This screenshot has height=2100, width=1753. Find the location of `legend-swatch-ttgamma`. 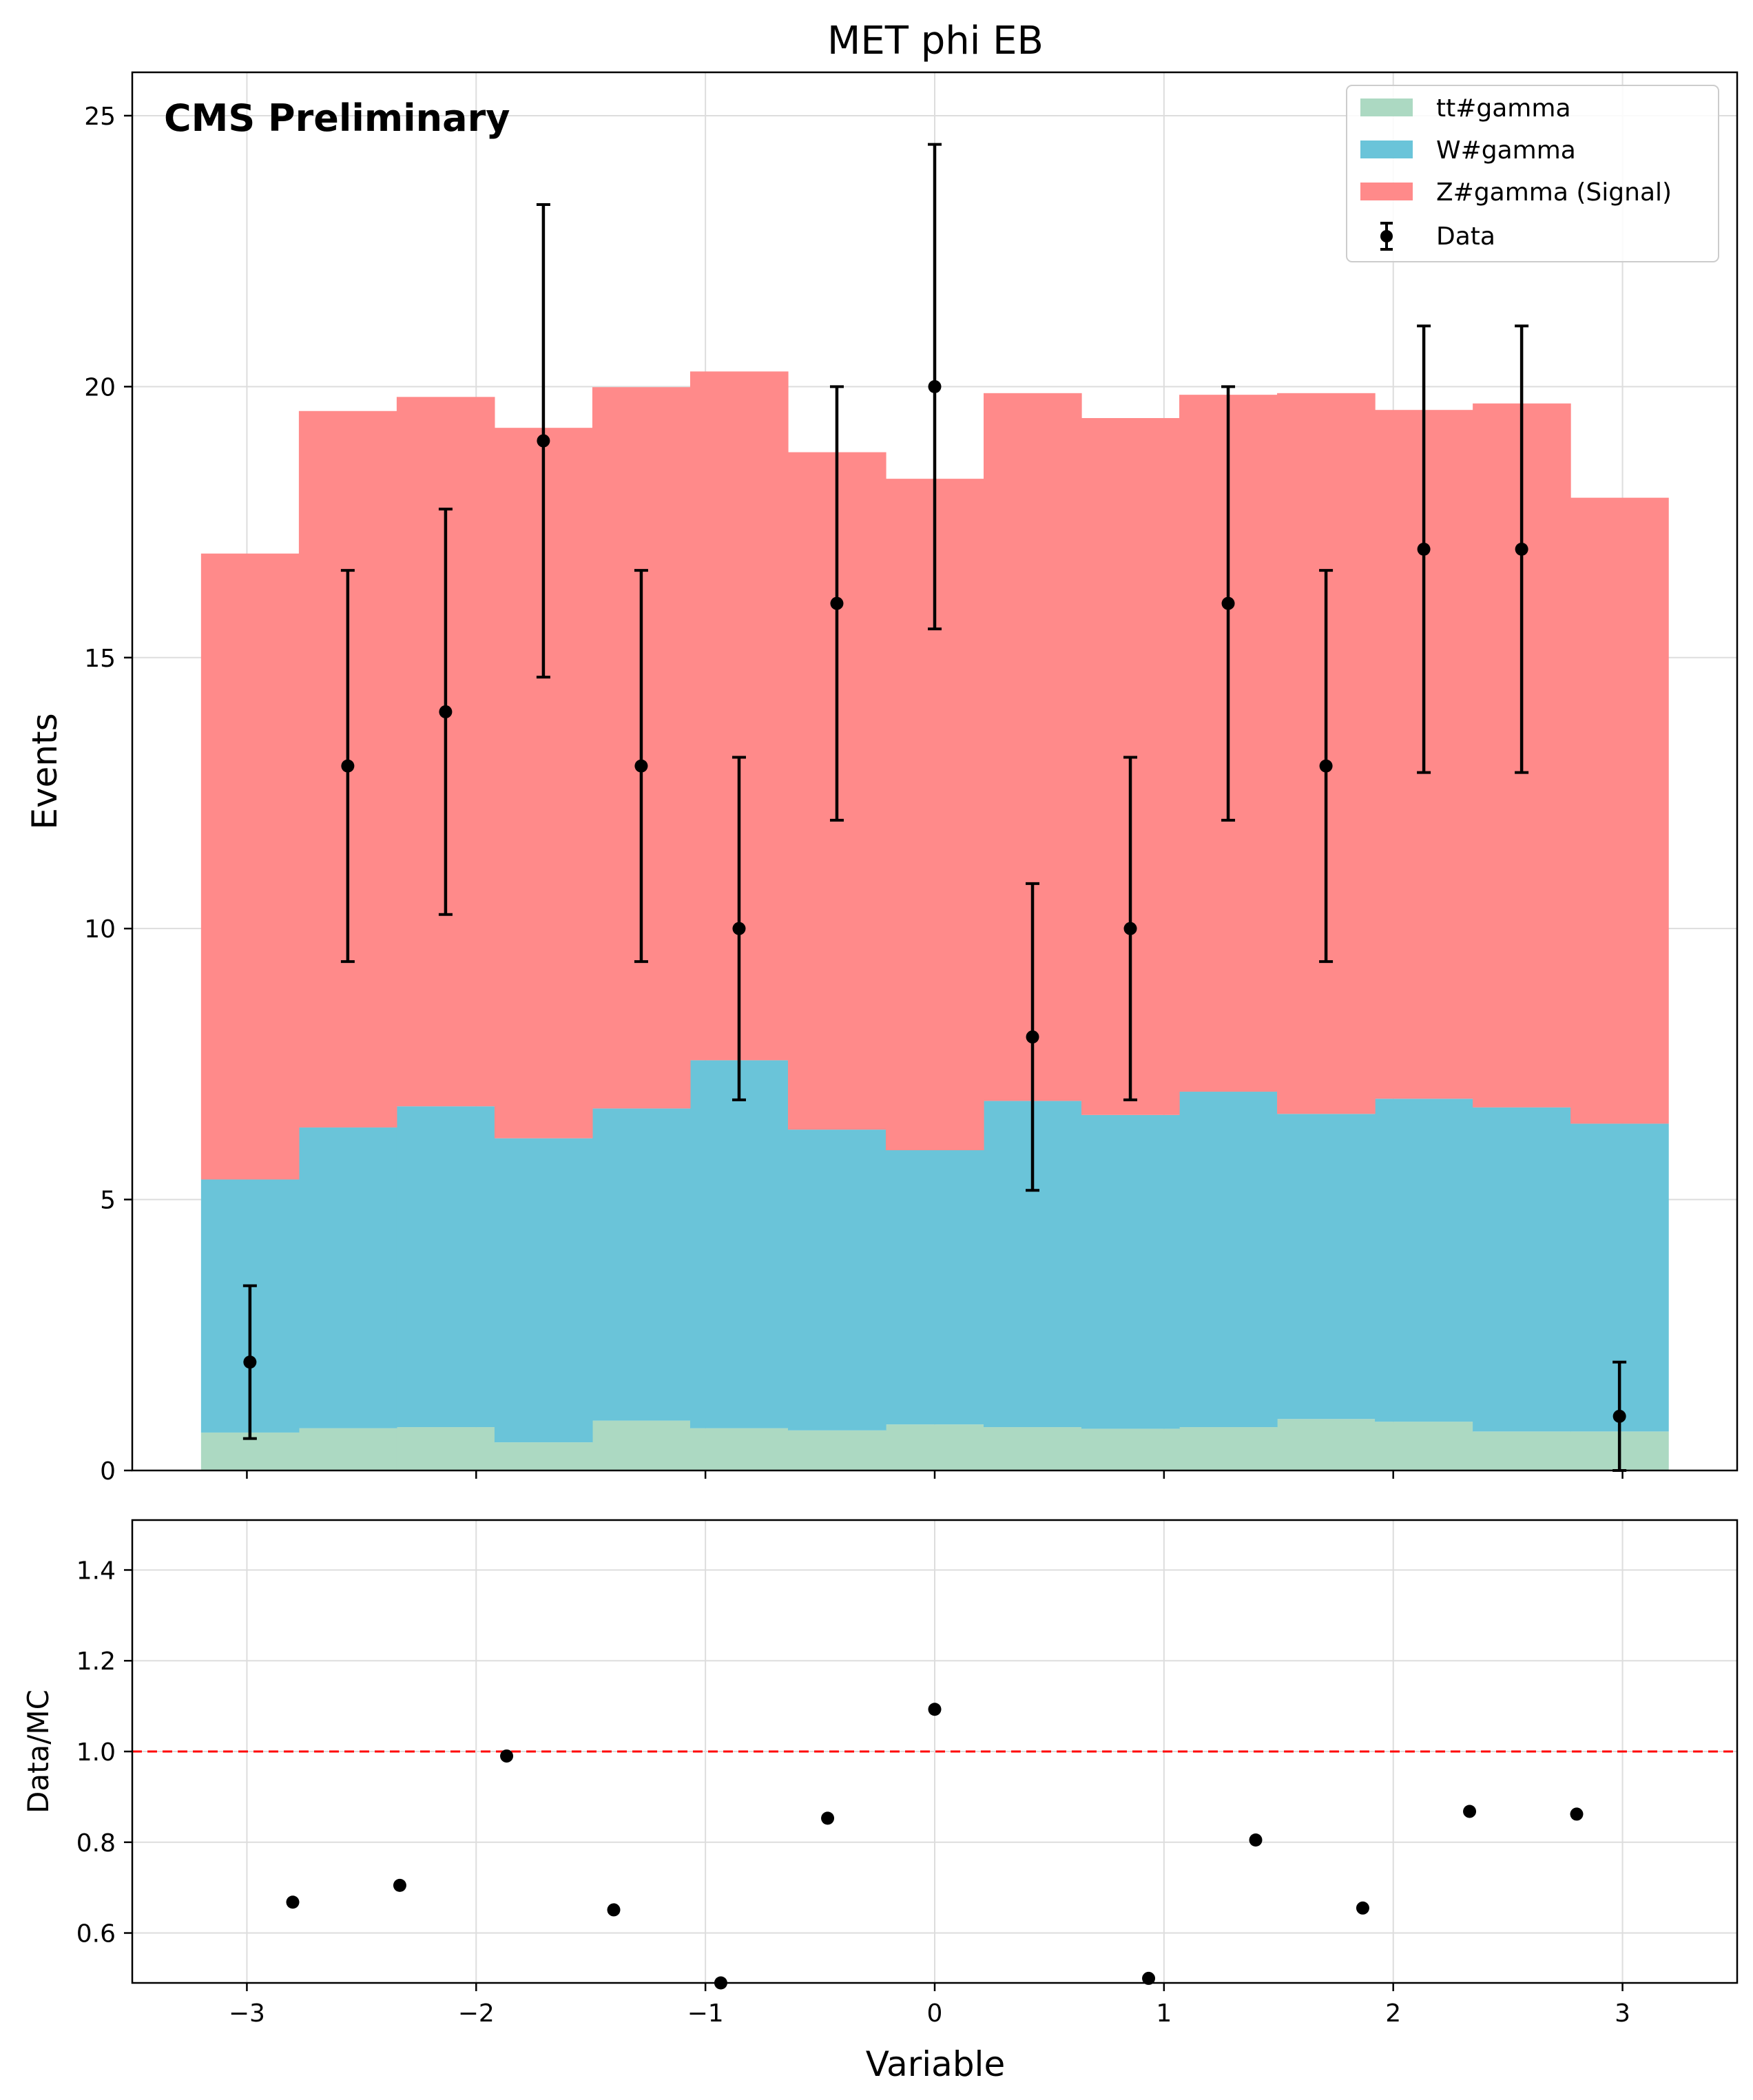

legend-swatch-ttgamma is located at coordinates (1386, 107).